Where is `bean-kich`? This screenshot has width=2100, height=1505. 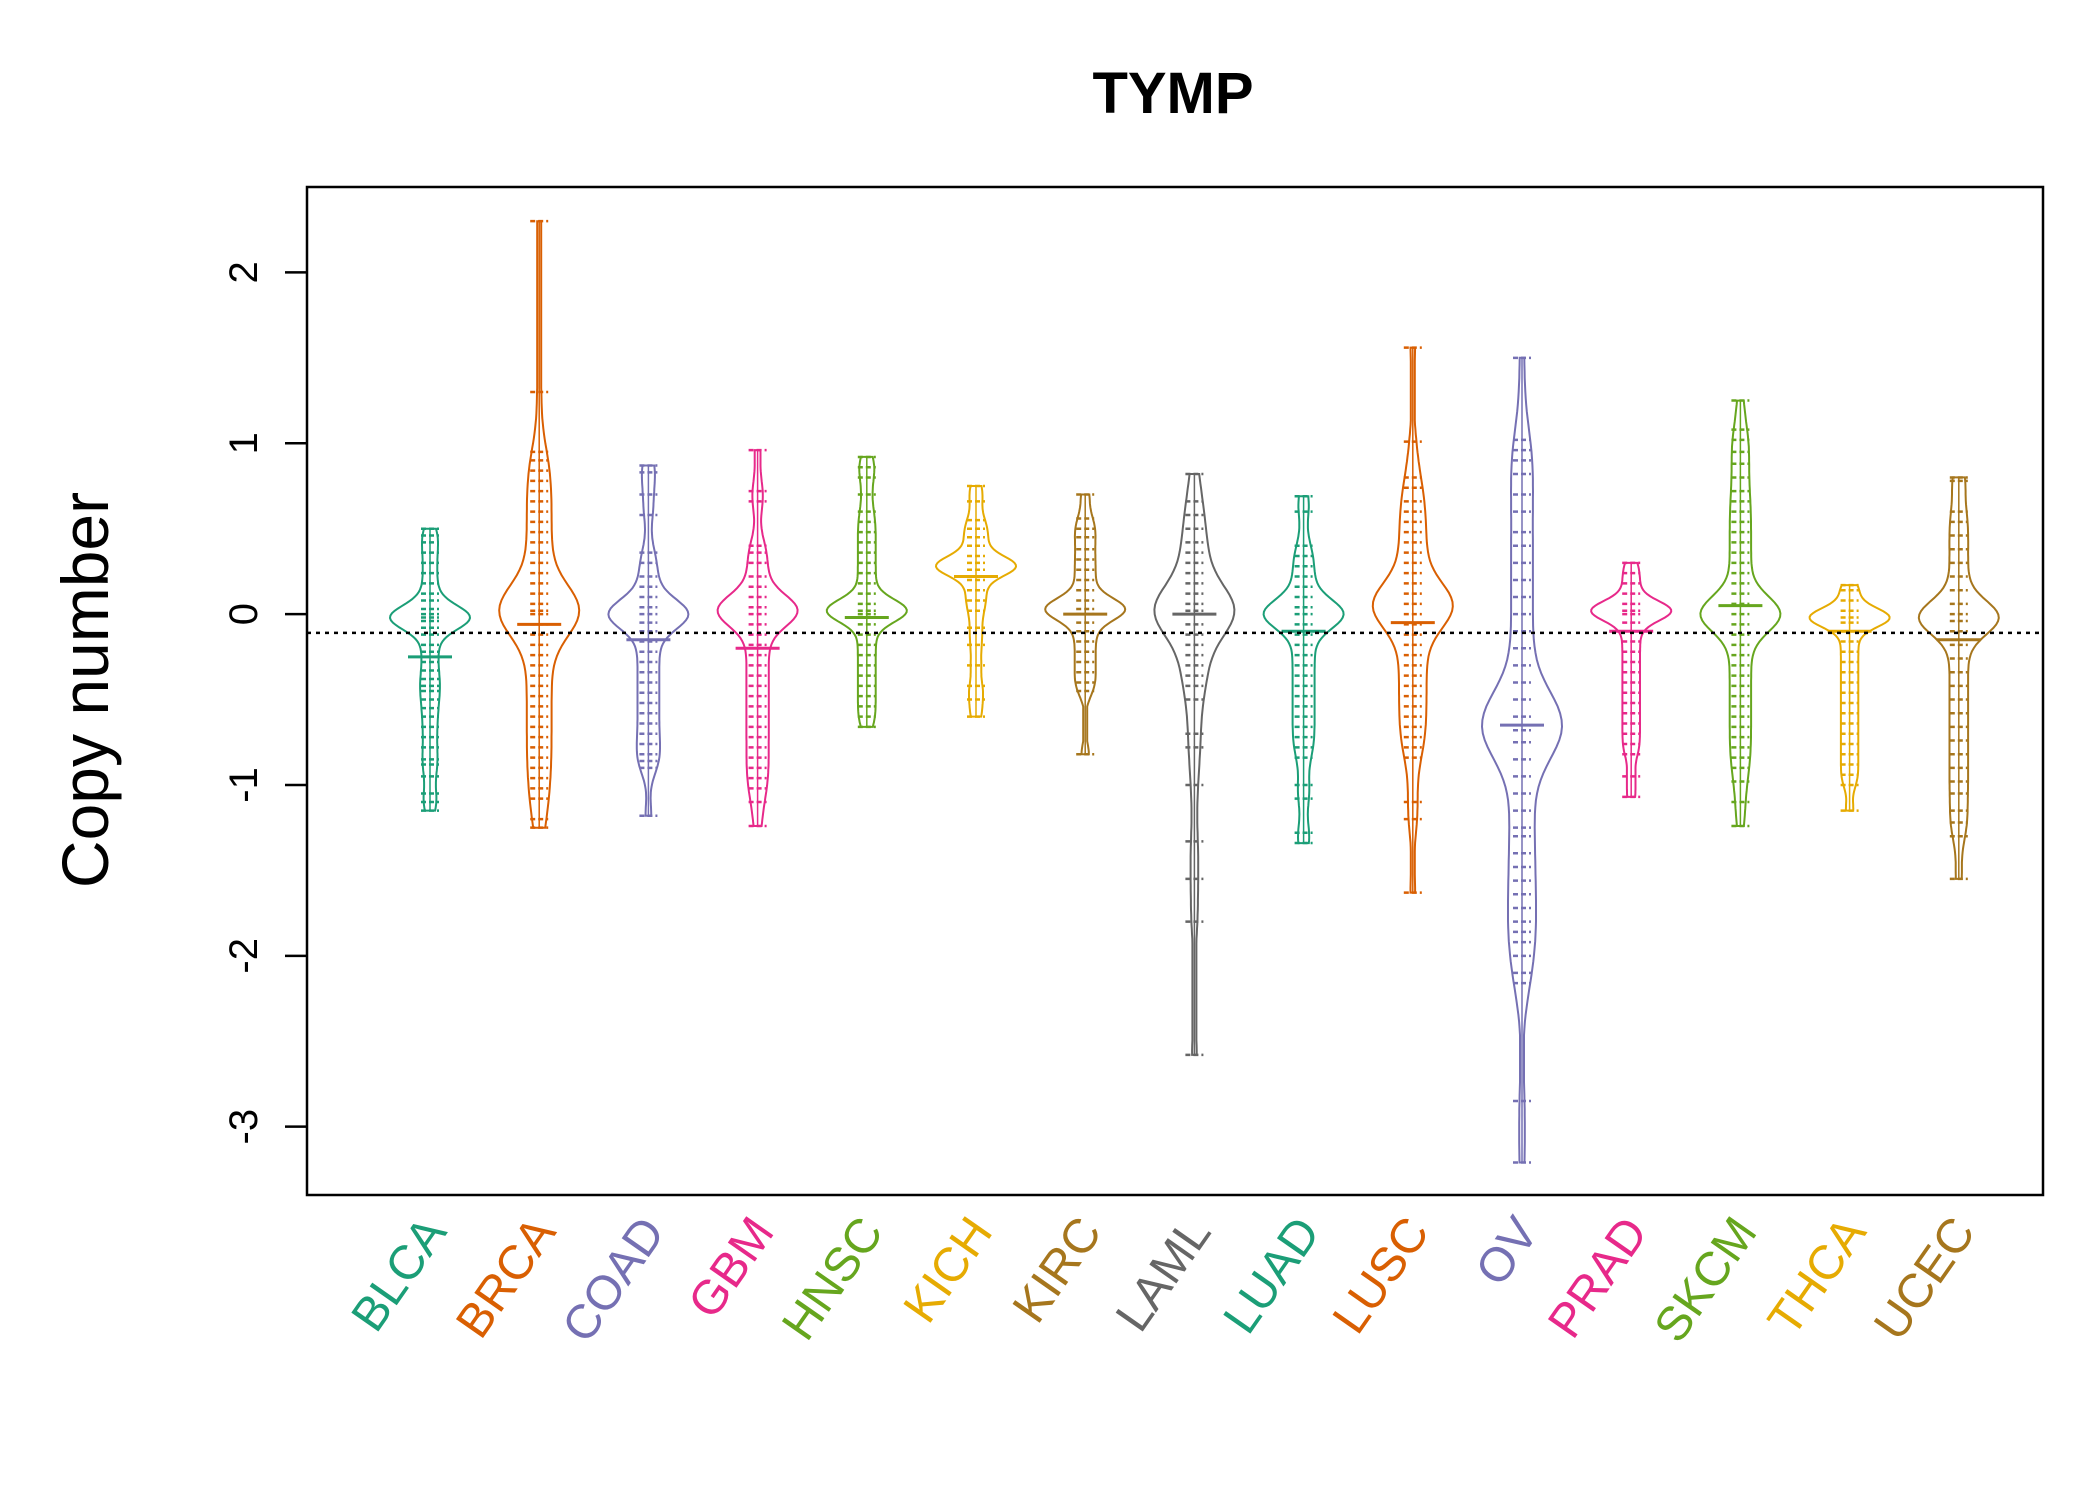 bean-kich is located at coordinates (976, 601).